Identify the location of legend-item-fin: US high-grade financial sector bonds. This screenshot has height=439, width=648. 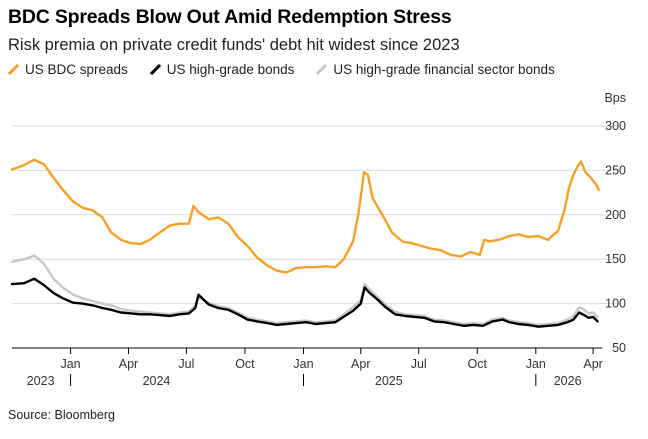
(435, 69).